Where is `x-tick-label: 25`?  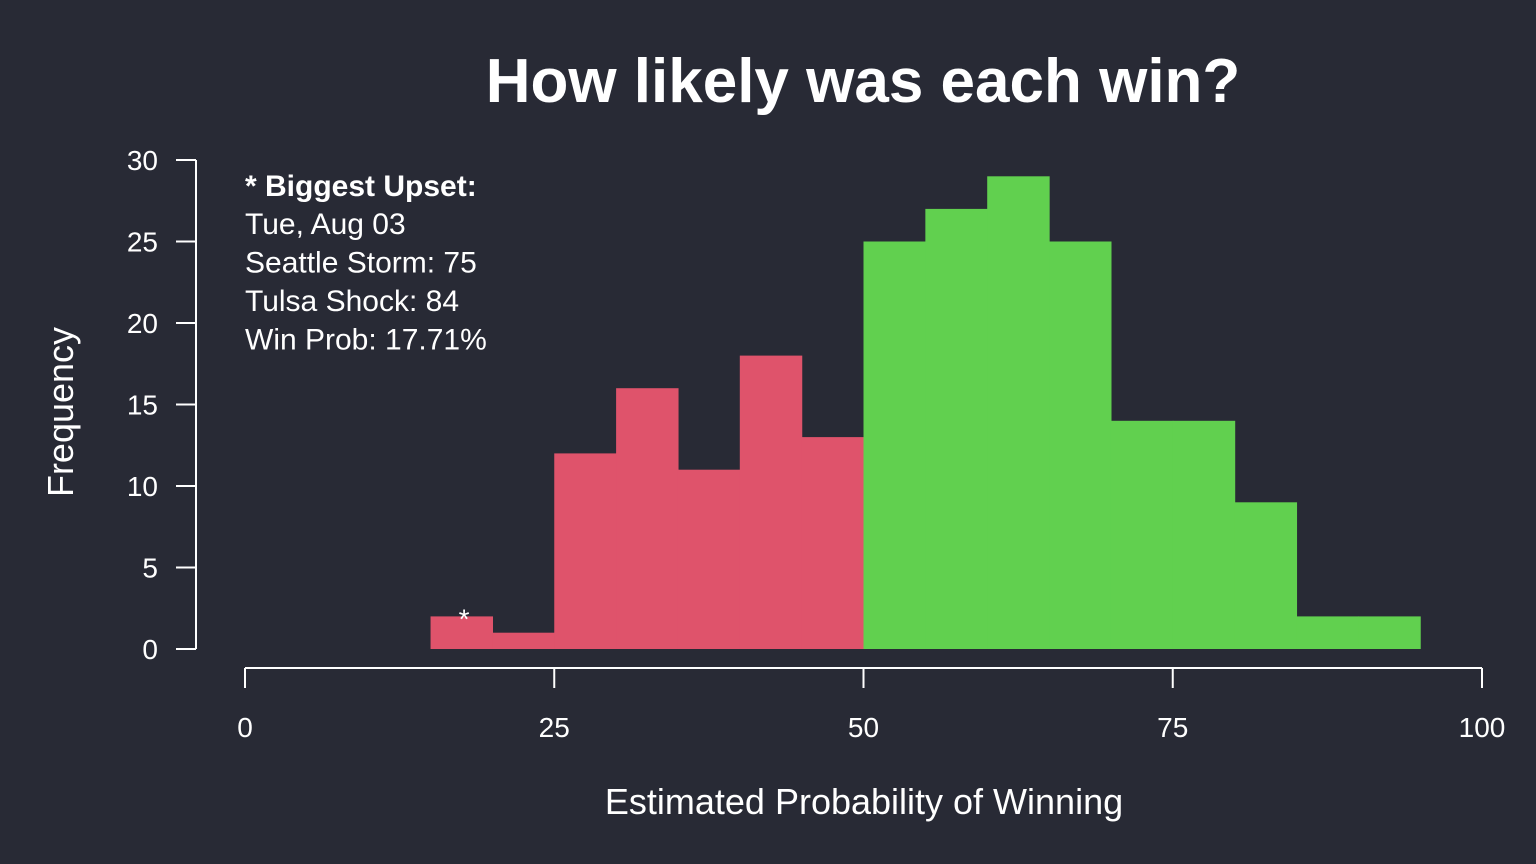 x-tick-label: 25 is located at coordinates (554, 727).